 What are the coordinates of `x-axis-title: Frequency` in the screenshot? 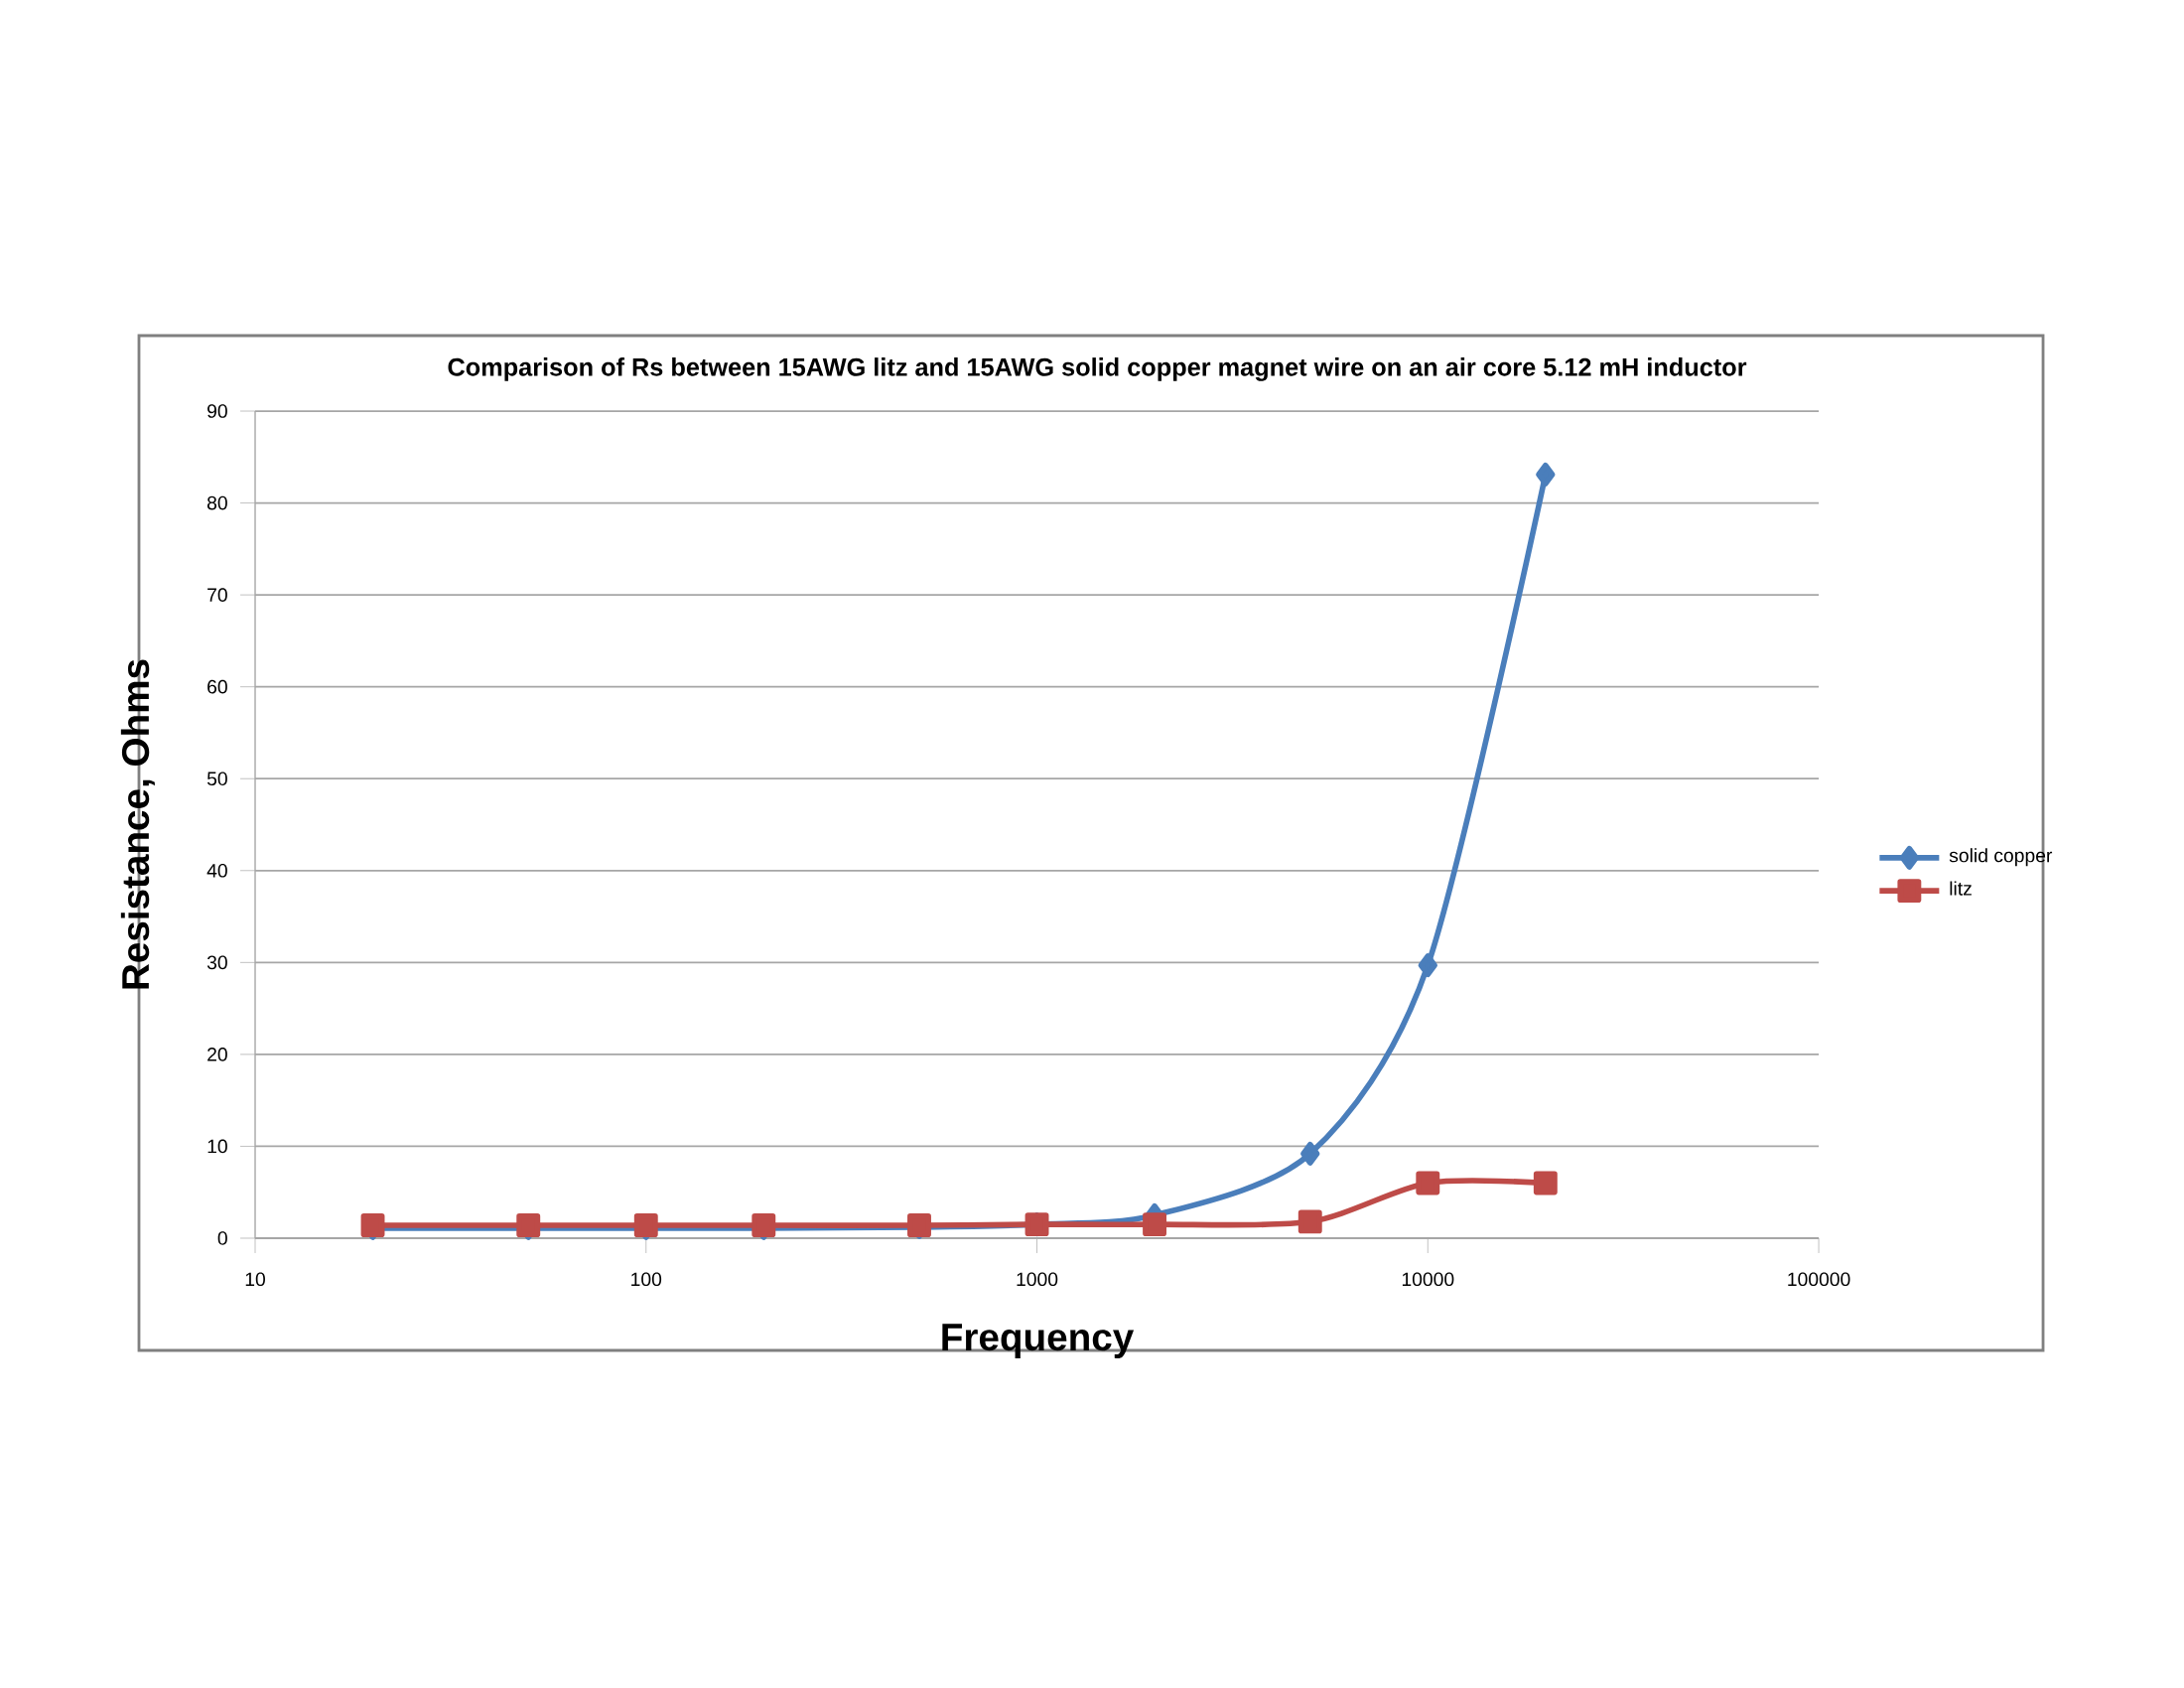 It's located at (1038, 1341).